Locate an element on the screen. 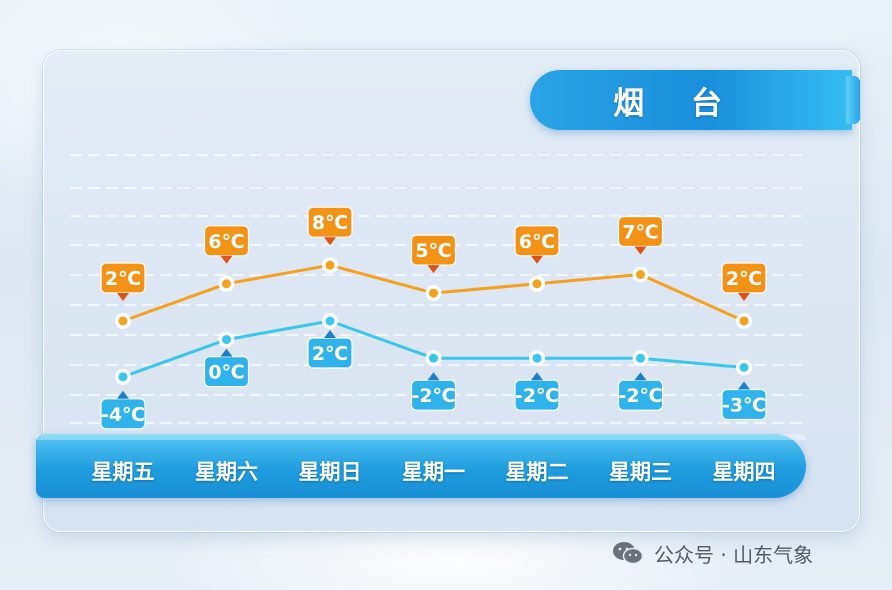 The width and height of the screenshot is (892, 590). weekday-label: 星期六 is located at coordinates (226, 472).